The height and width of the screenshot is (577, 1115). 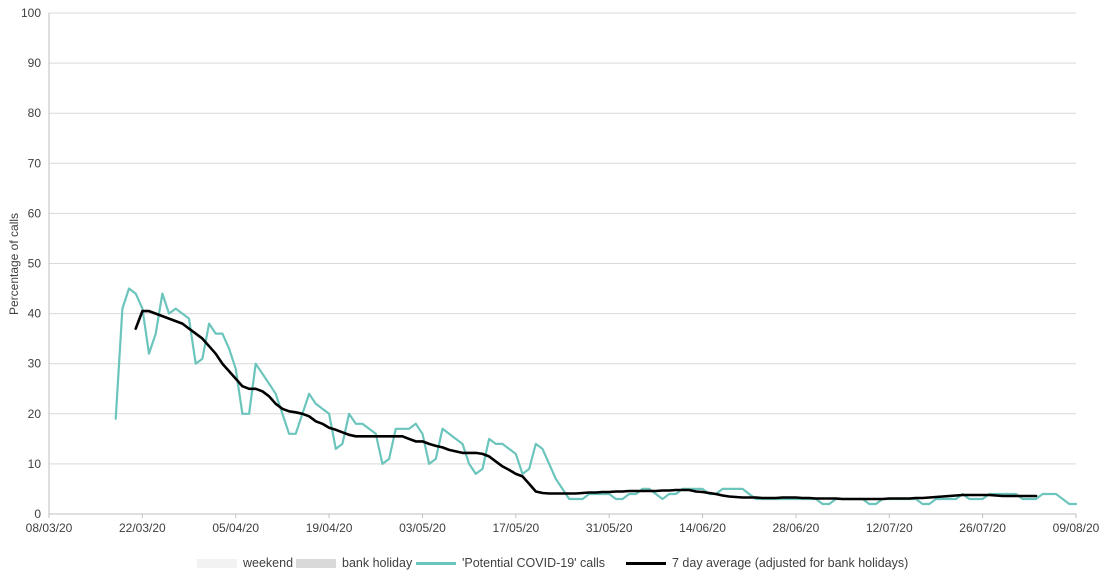 I want to click on x-tick-label: 31/05/20, so click(x=609, y=528).